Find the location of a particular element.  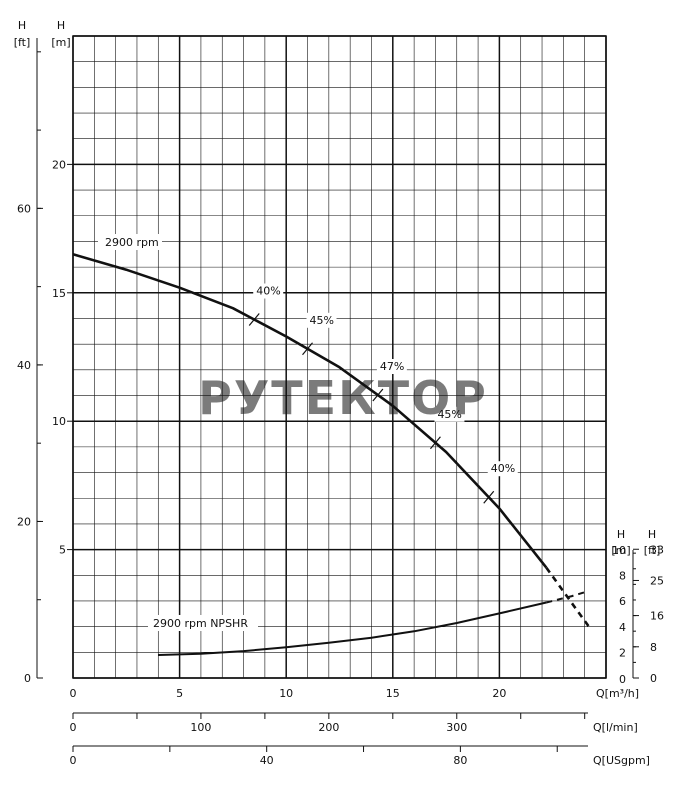

npsh-m-axis-label-unit: [m] is located at coordinates (620, 550).